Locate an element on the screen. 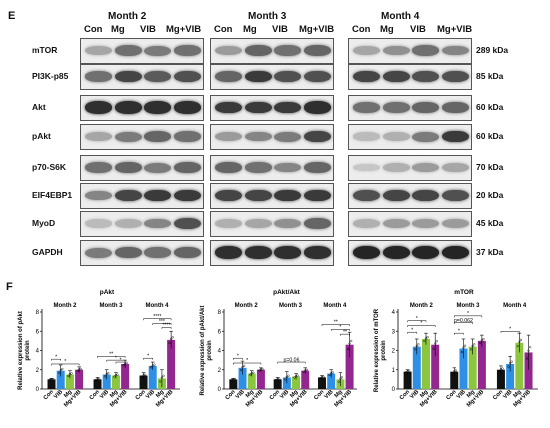  blot-month-title: Month 2 is located at coordinates (127, 16).